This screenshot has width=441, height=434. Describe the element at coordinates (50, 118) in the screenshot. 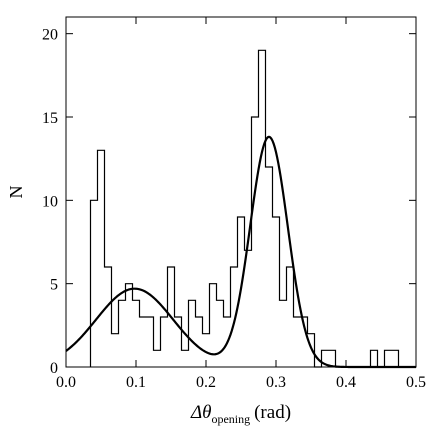

I see `y-tick-label: 15` at that location.